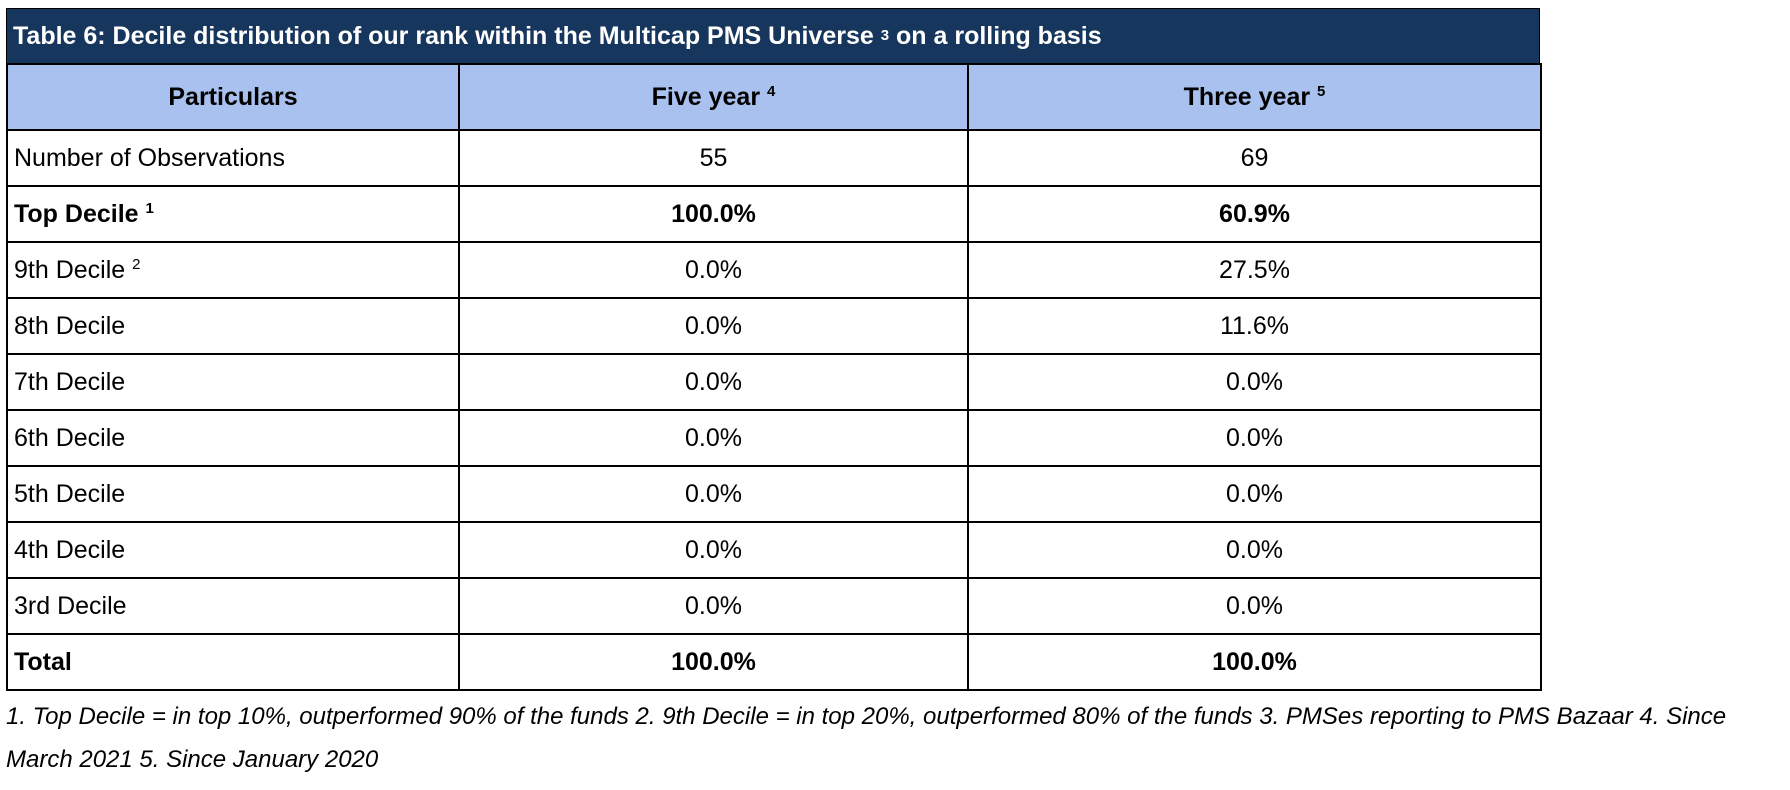 The width and height of the screenshot is (1790, 790). I want to click on row-label: 6th Decile, so click(70, 437).